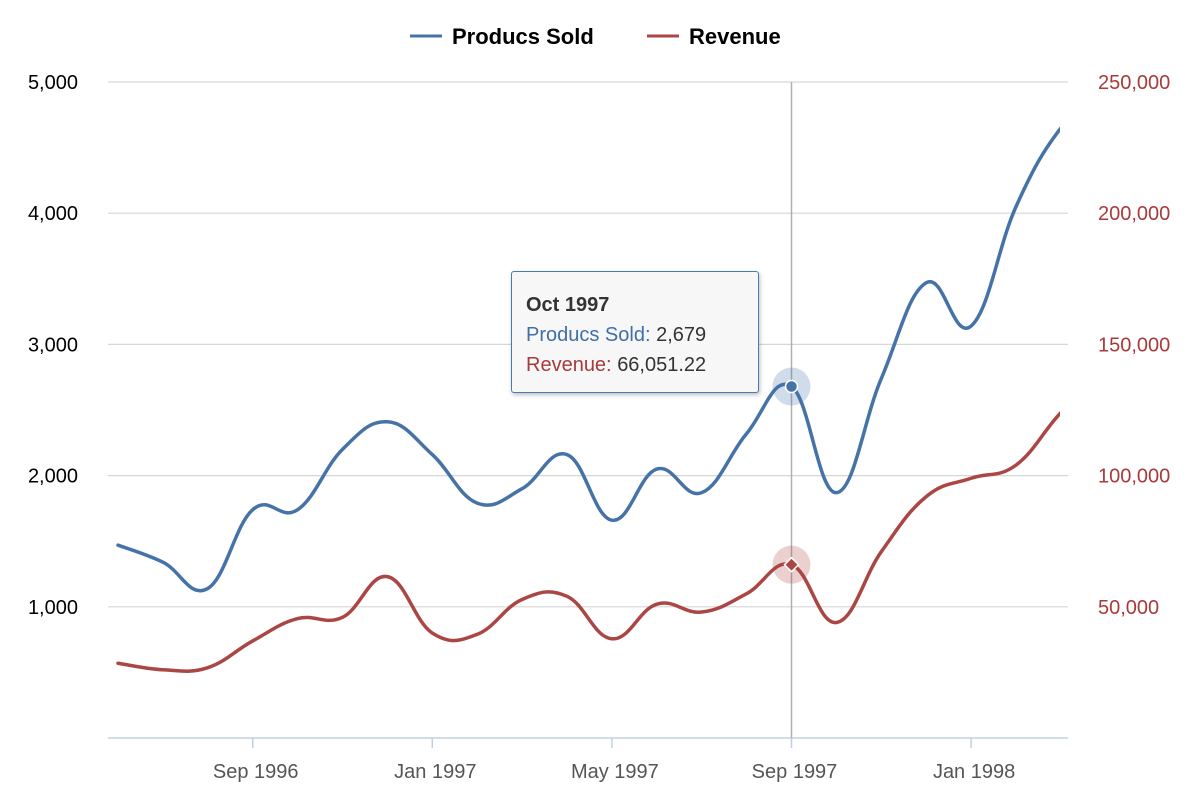  What do you see at coordinates (568, 305) in the screenshot?
I see `tooltip-title: Oct 1997` at bounding box center [568, 305].